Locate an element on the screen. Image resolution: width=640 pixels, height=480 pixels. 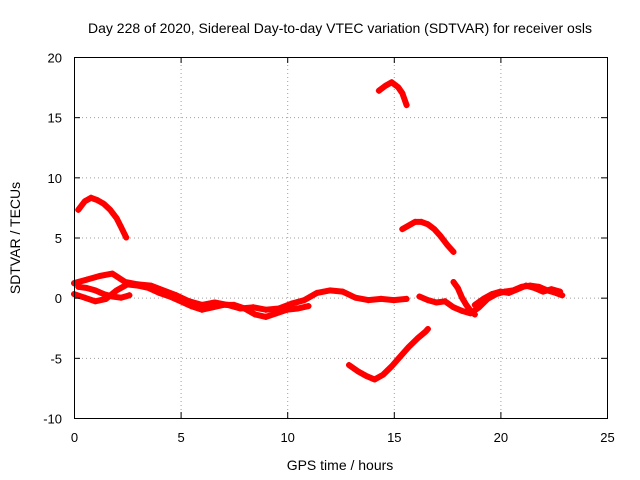
y-tick-label: -10 is located at coordinates (52, 419).